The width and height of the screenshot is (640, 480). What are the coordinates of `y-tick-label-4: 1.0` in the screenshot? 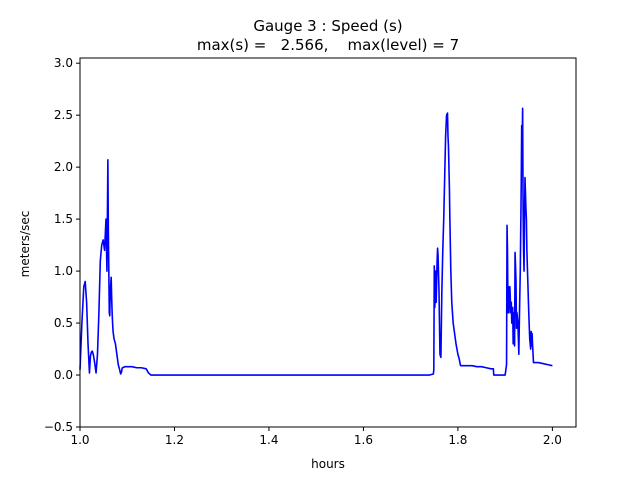 It's located at (63, 271).